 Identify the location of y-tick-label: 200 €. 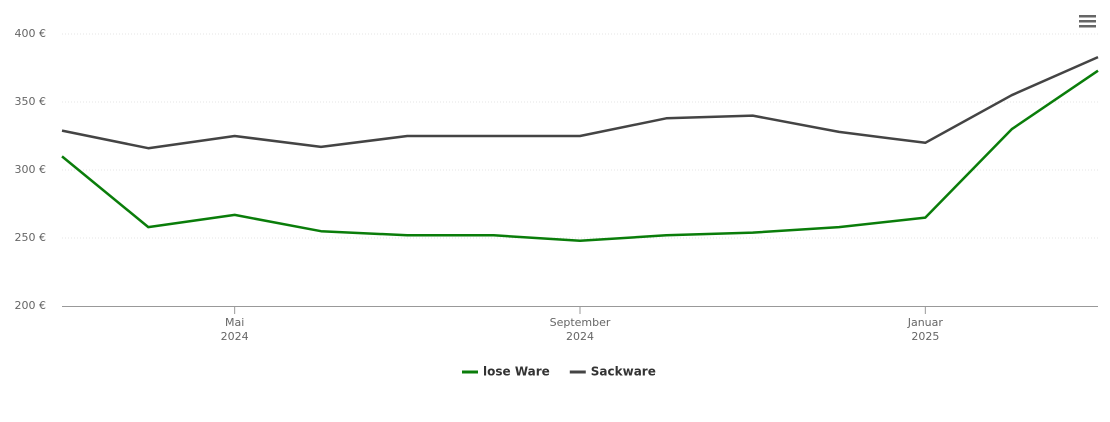
(31, 305).